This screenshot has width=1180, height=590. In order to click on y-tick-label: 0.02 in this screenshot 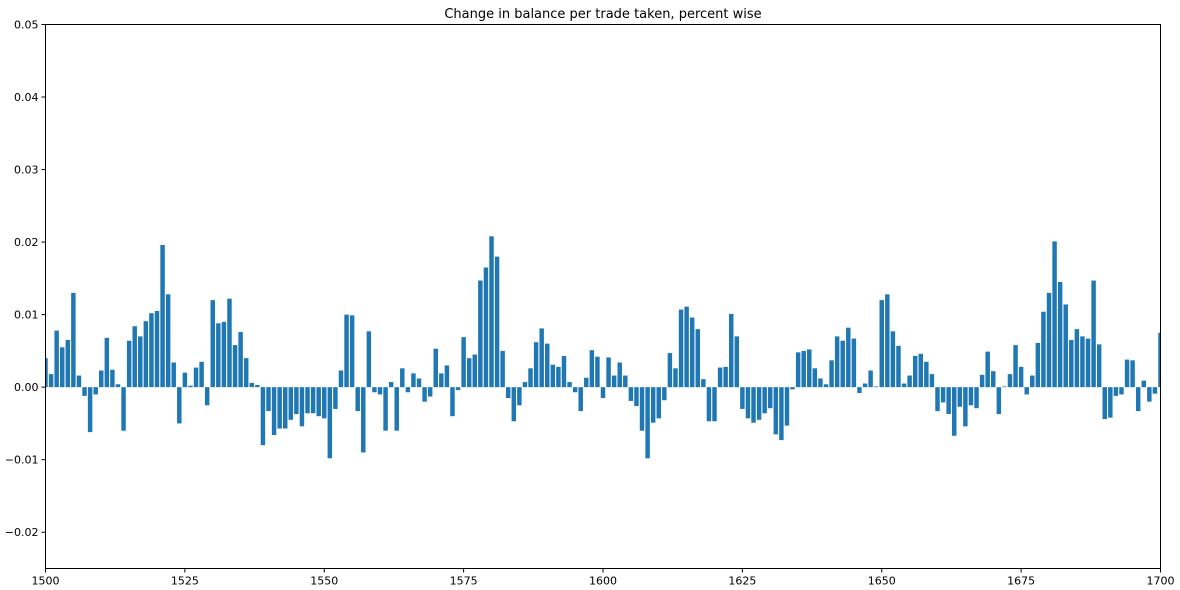, I will do `click(26, 242)`.